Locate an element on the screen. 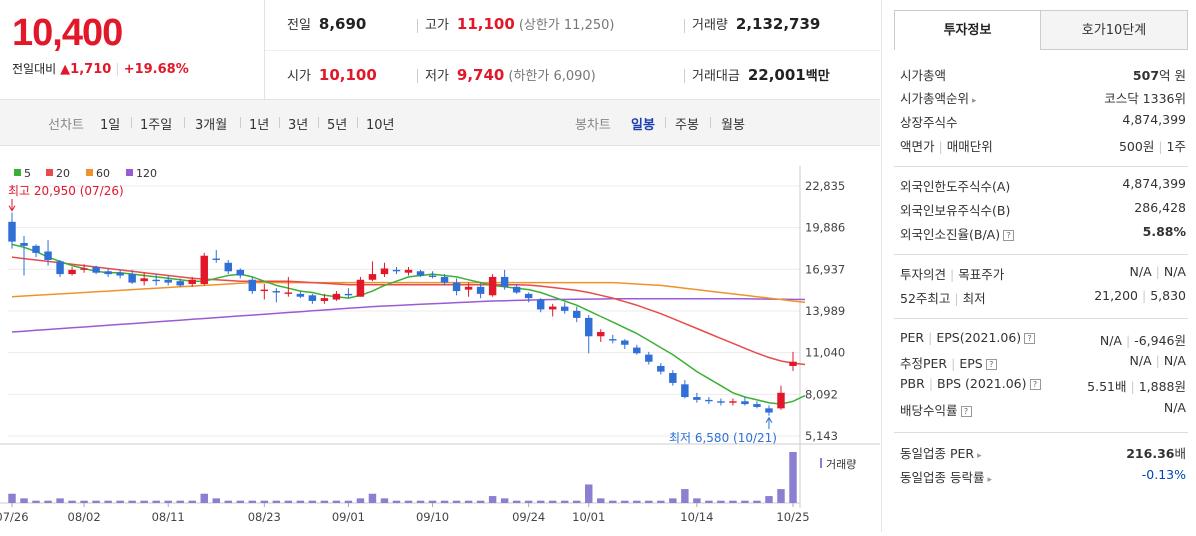 Image resolution: width=1196 pixels, height=536 pixels. candle-weekly-button: 주봉 is located at coordinates (687, 125).